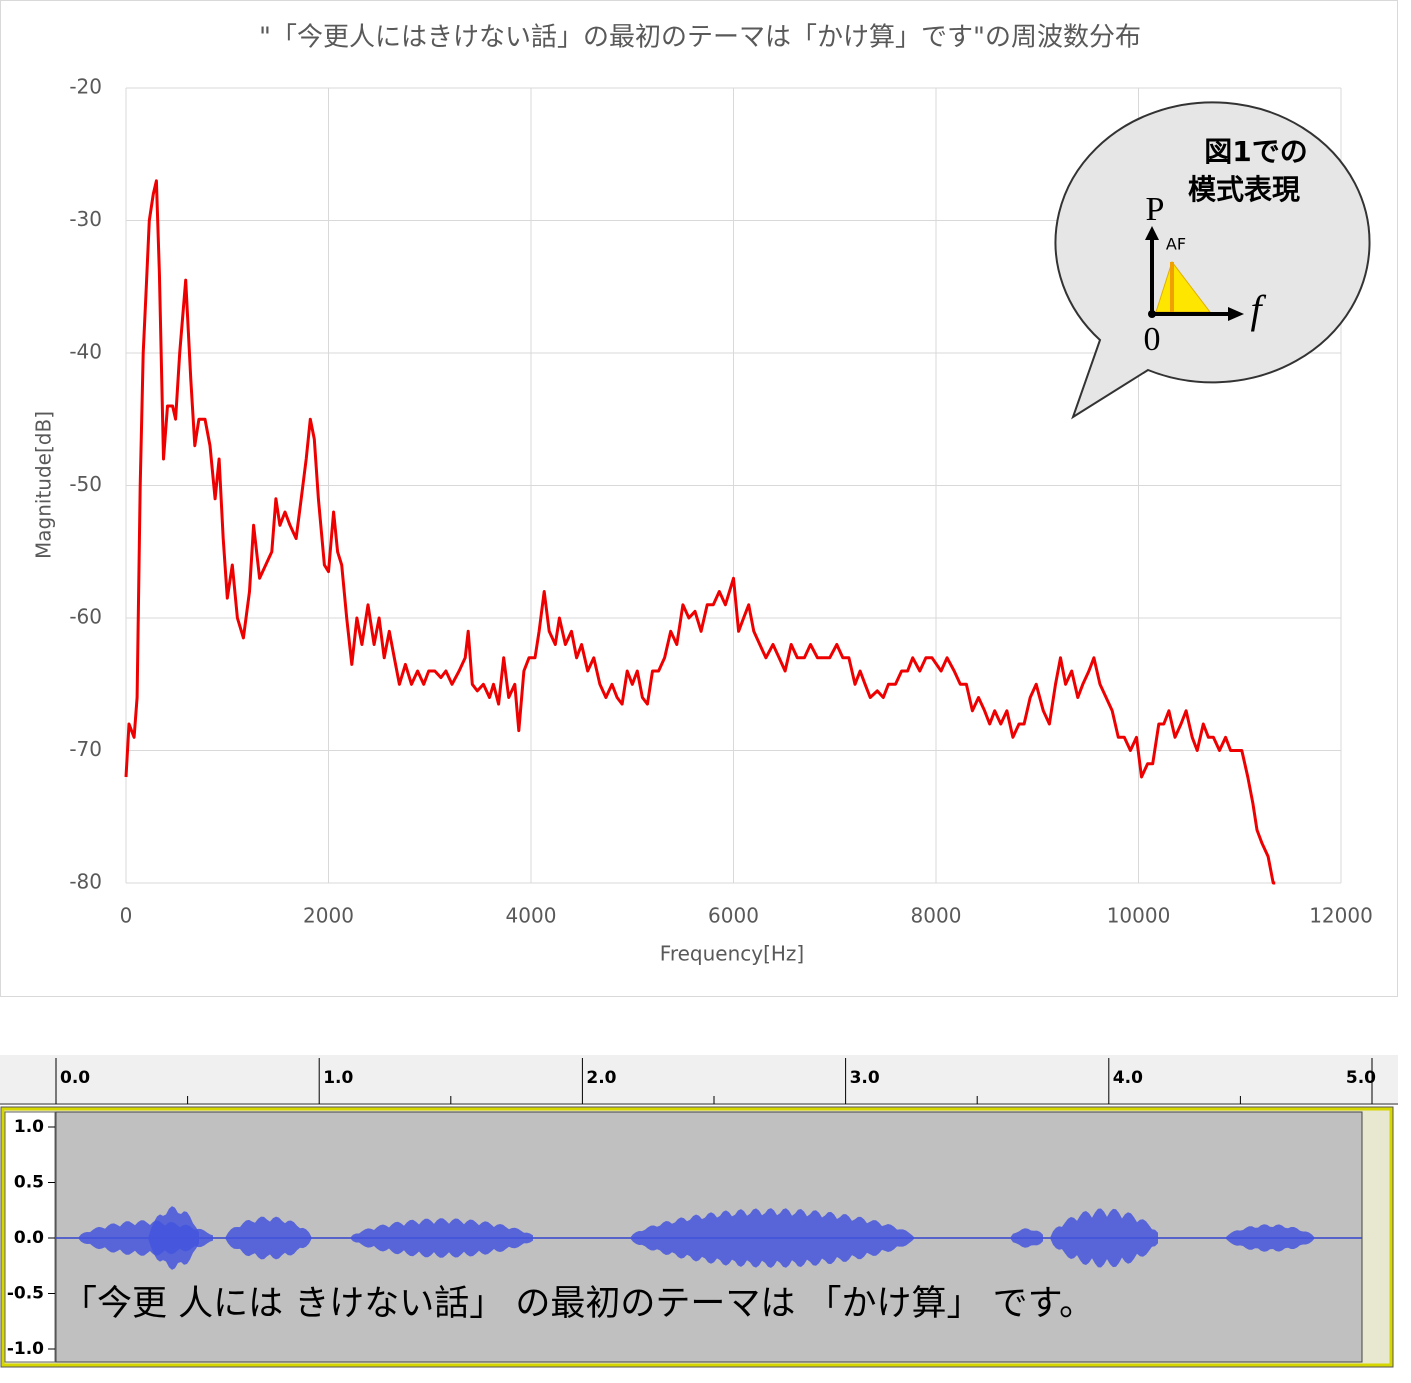 Image resolution: width=1411 pixels, height=1383 pixels. What do you see at coordinates (1155, 209) in the screenshot?
I see `diagram-label: P` at bounding box center [1155, 209].